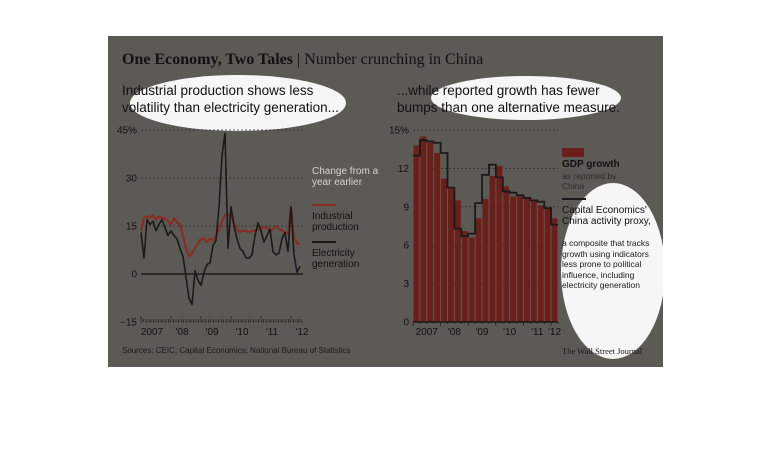  I want to click on publisher-credit: The Wall Street Journal, so click(602, 351).